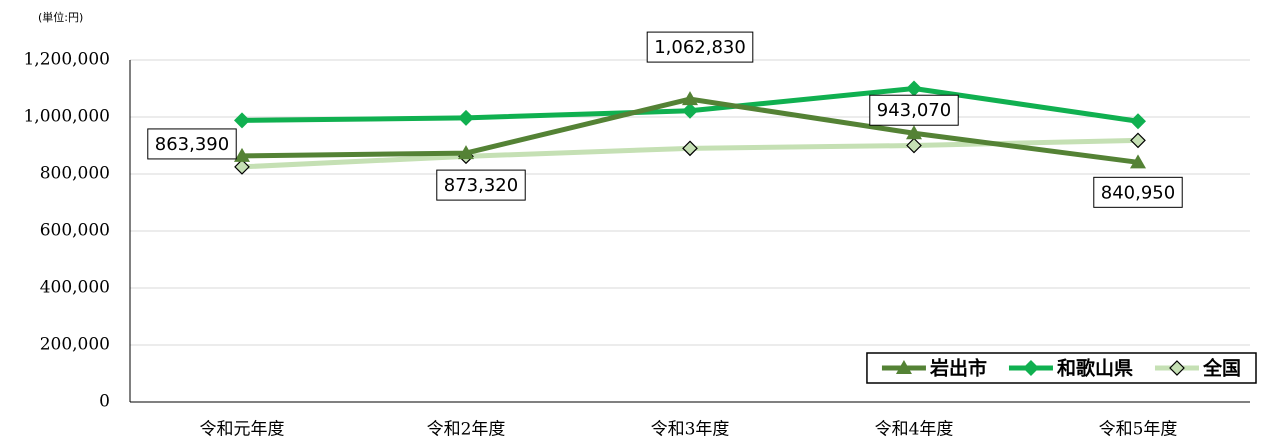  Describe the element at coordinates (75, 231) in the screenshot. I see `y-tick-label: 600,000` at that location.